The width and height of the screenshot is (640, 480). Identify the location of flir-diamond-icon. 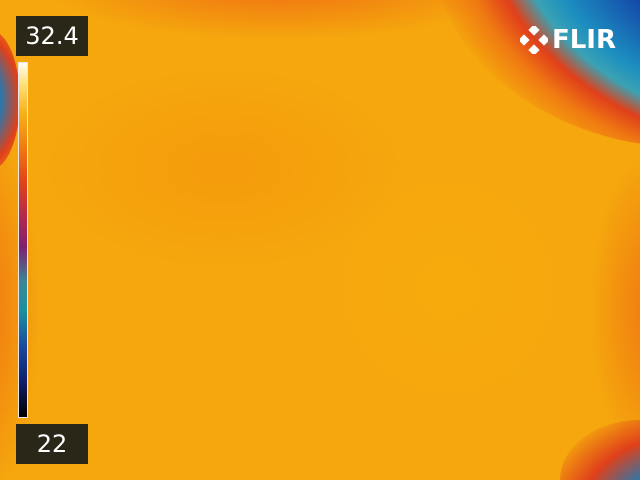
(534, 40).